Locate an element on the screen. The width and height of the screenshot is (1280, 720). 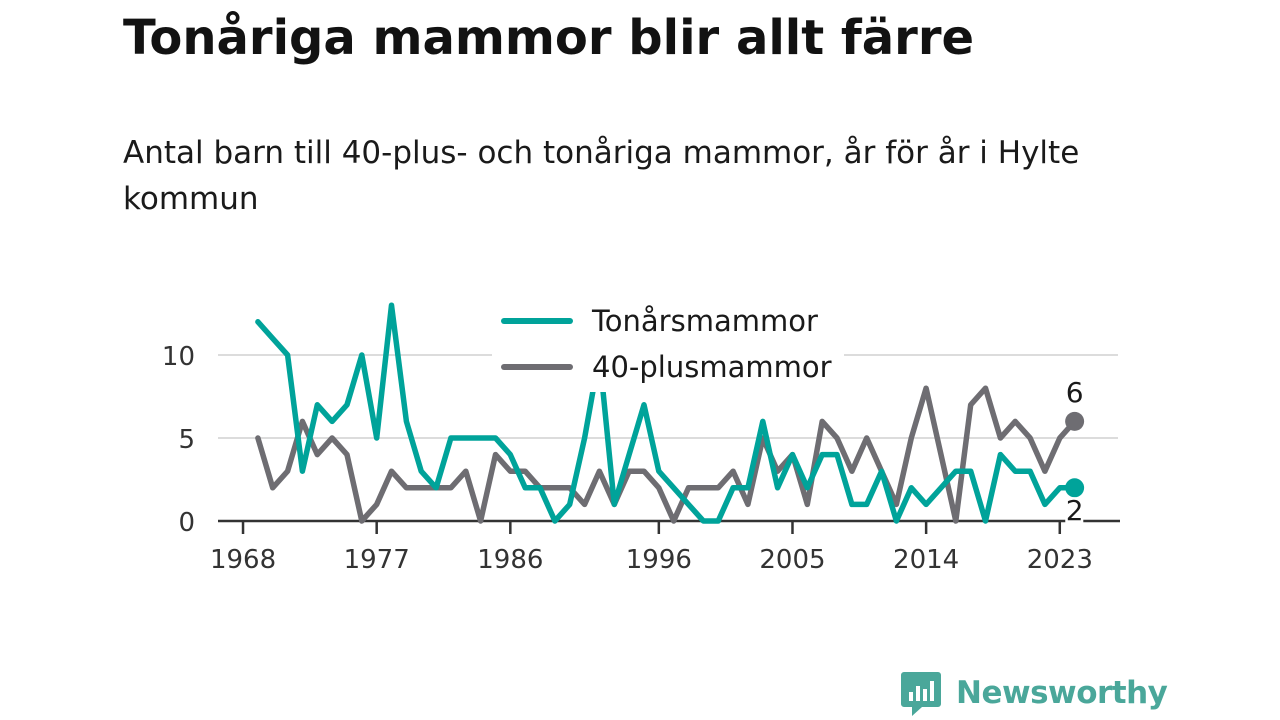
legend: Tonårsmammor 40-plusmammor is located at coordinates (668, 344).